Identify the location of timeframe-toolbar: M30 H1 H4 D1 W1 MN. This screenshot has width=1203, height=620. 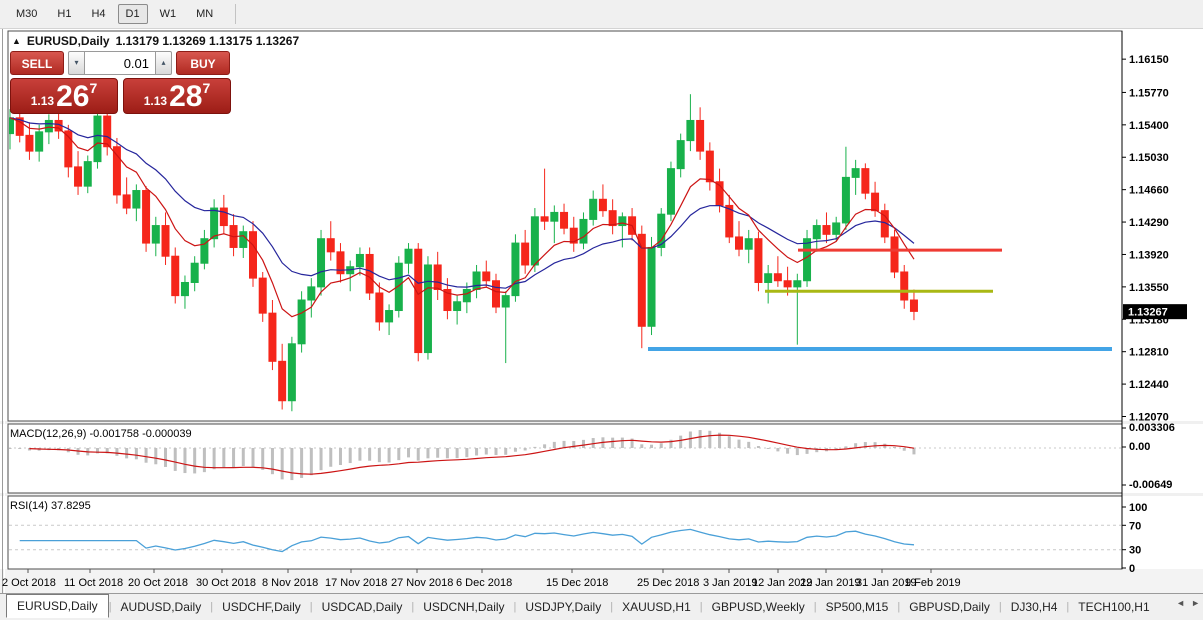
(601, 14).